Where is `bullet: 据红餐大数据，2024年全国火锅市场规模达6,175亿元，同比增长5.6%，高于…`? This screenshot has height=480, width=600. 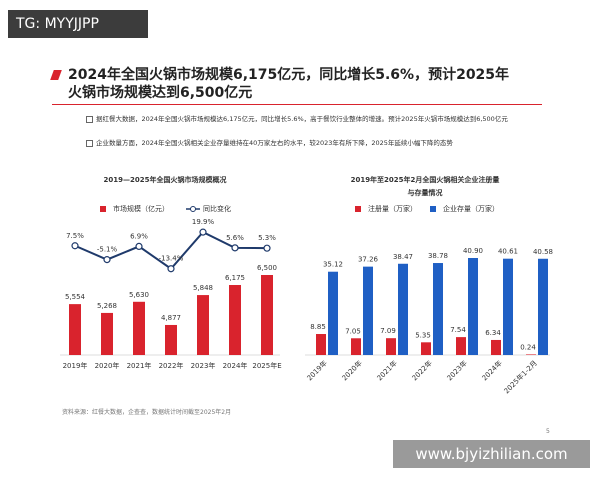 bullet: 据红餐大数据，2024年全国火锅市场规模达6,175亿元，同比增长5.6%，高于… is located at coordinates (316, 119).